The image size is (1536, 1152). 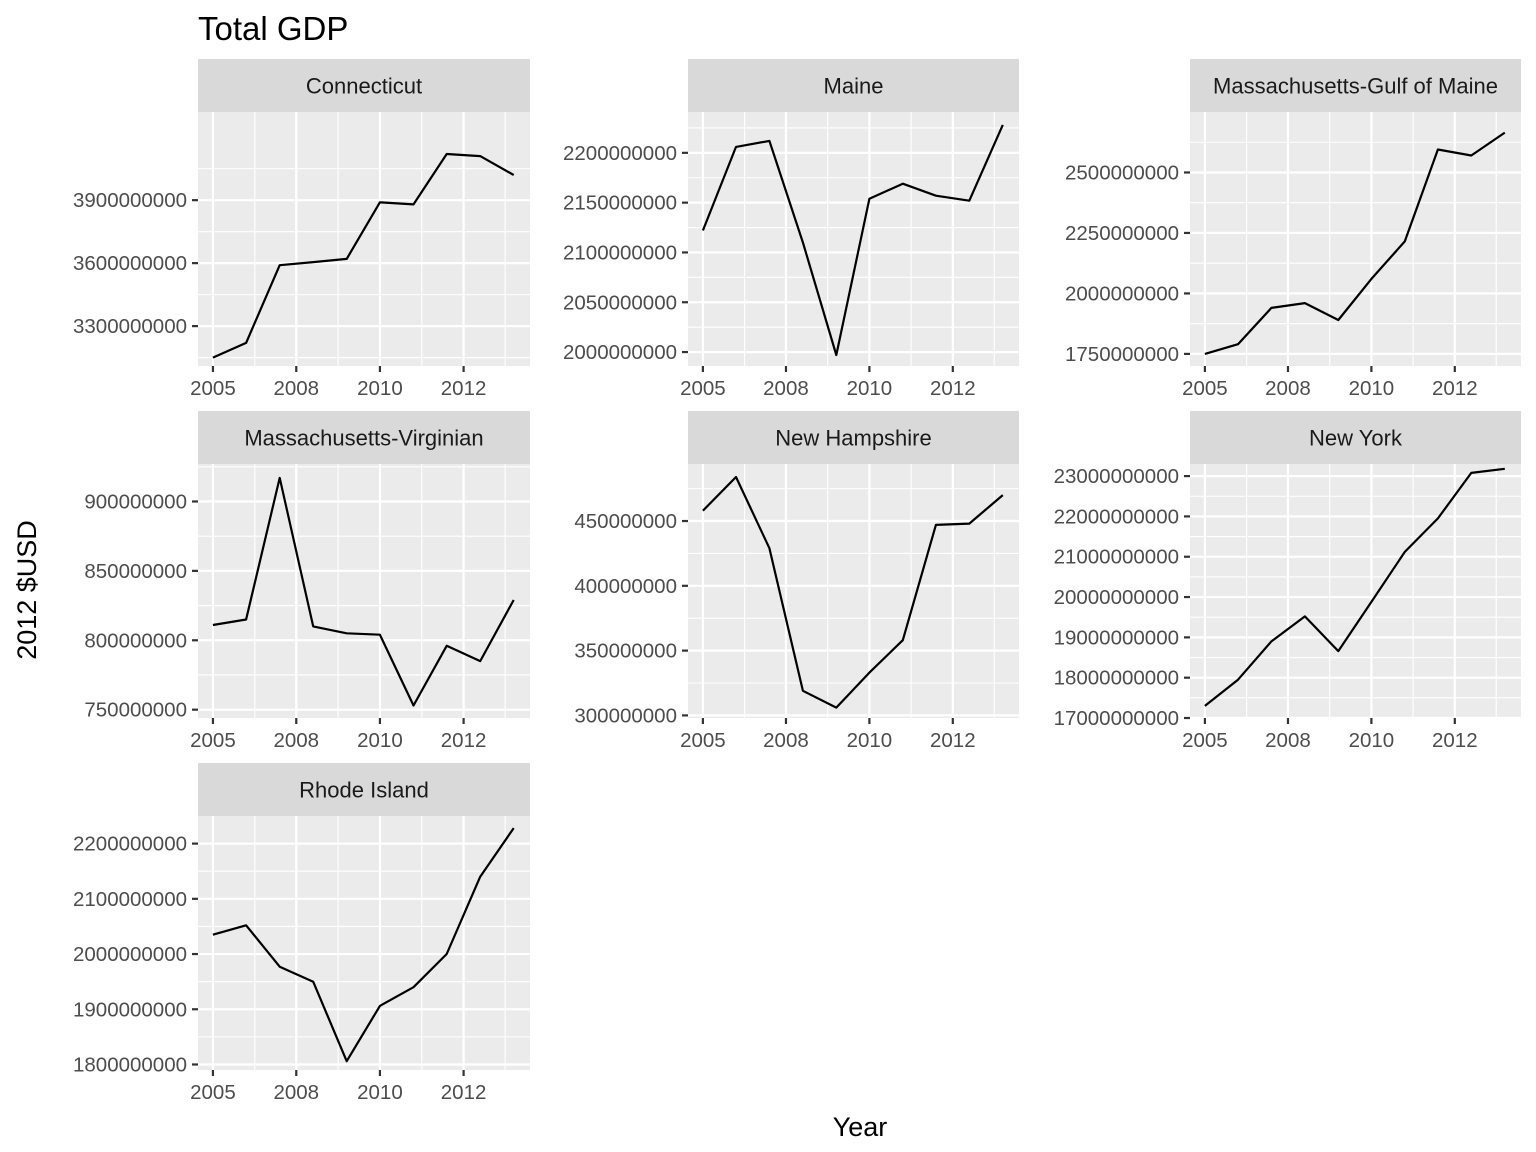 I want to click on chart-title: Total GDP, so click(x=273, y=28).